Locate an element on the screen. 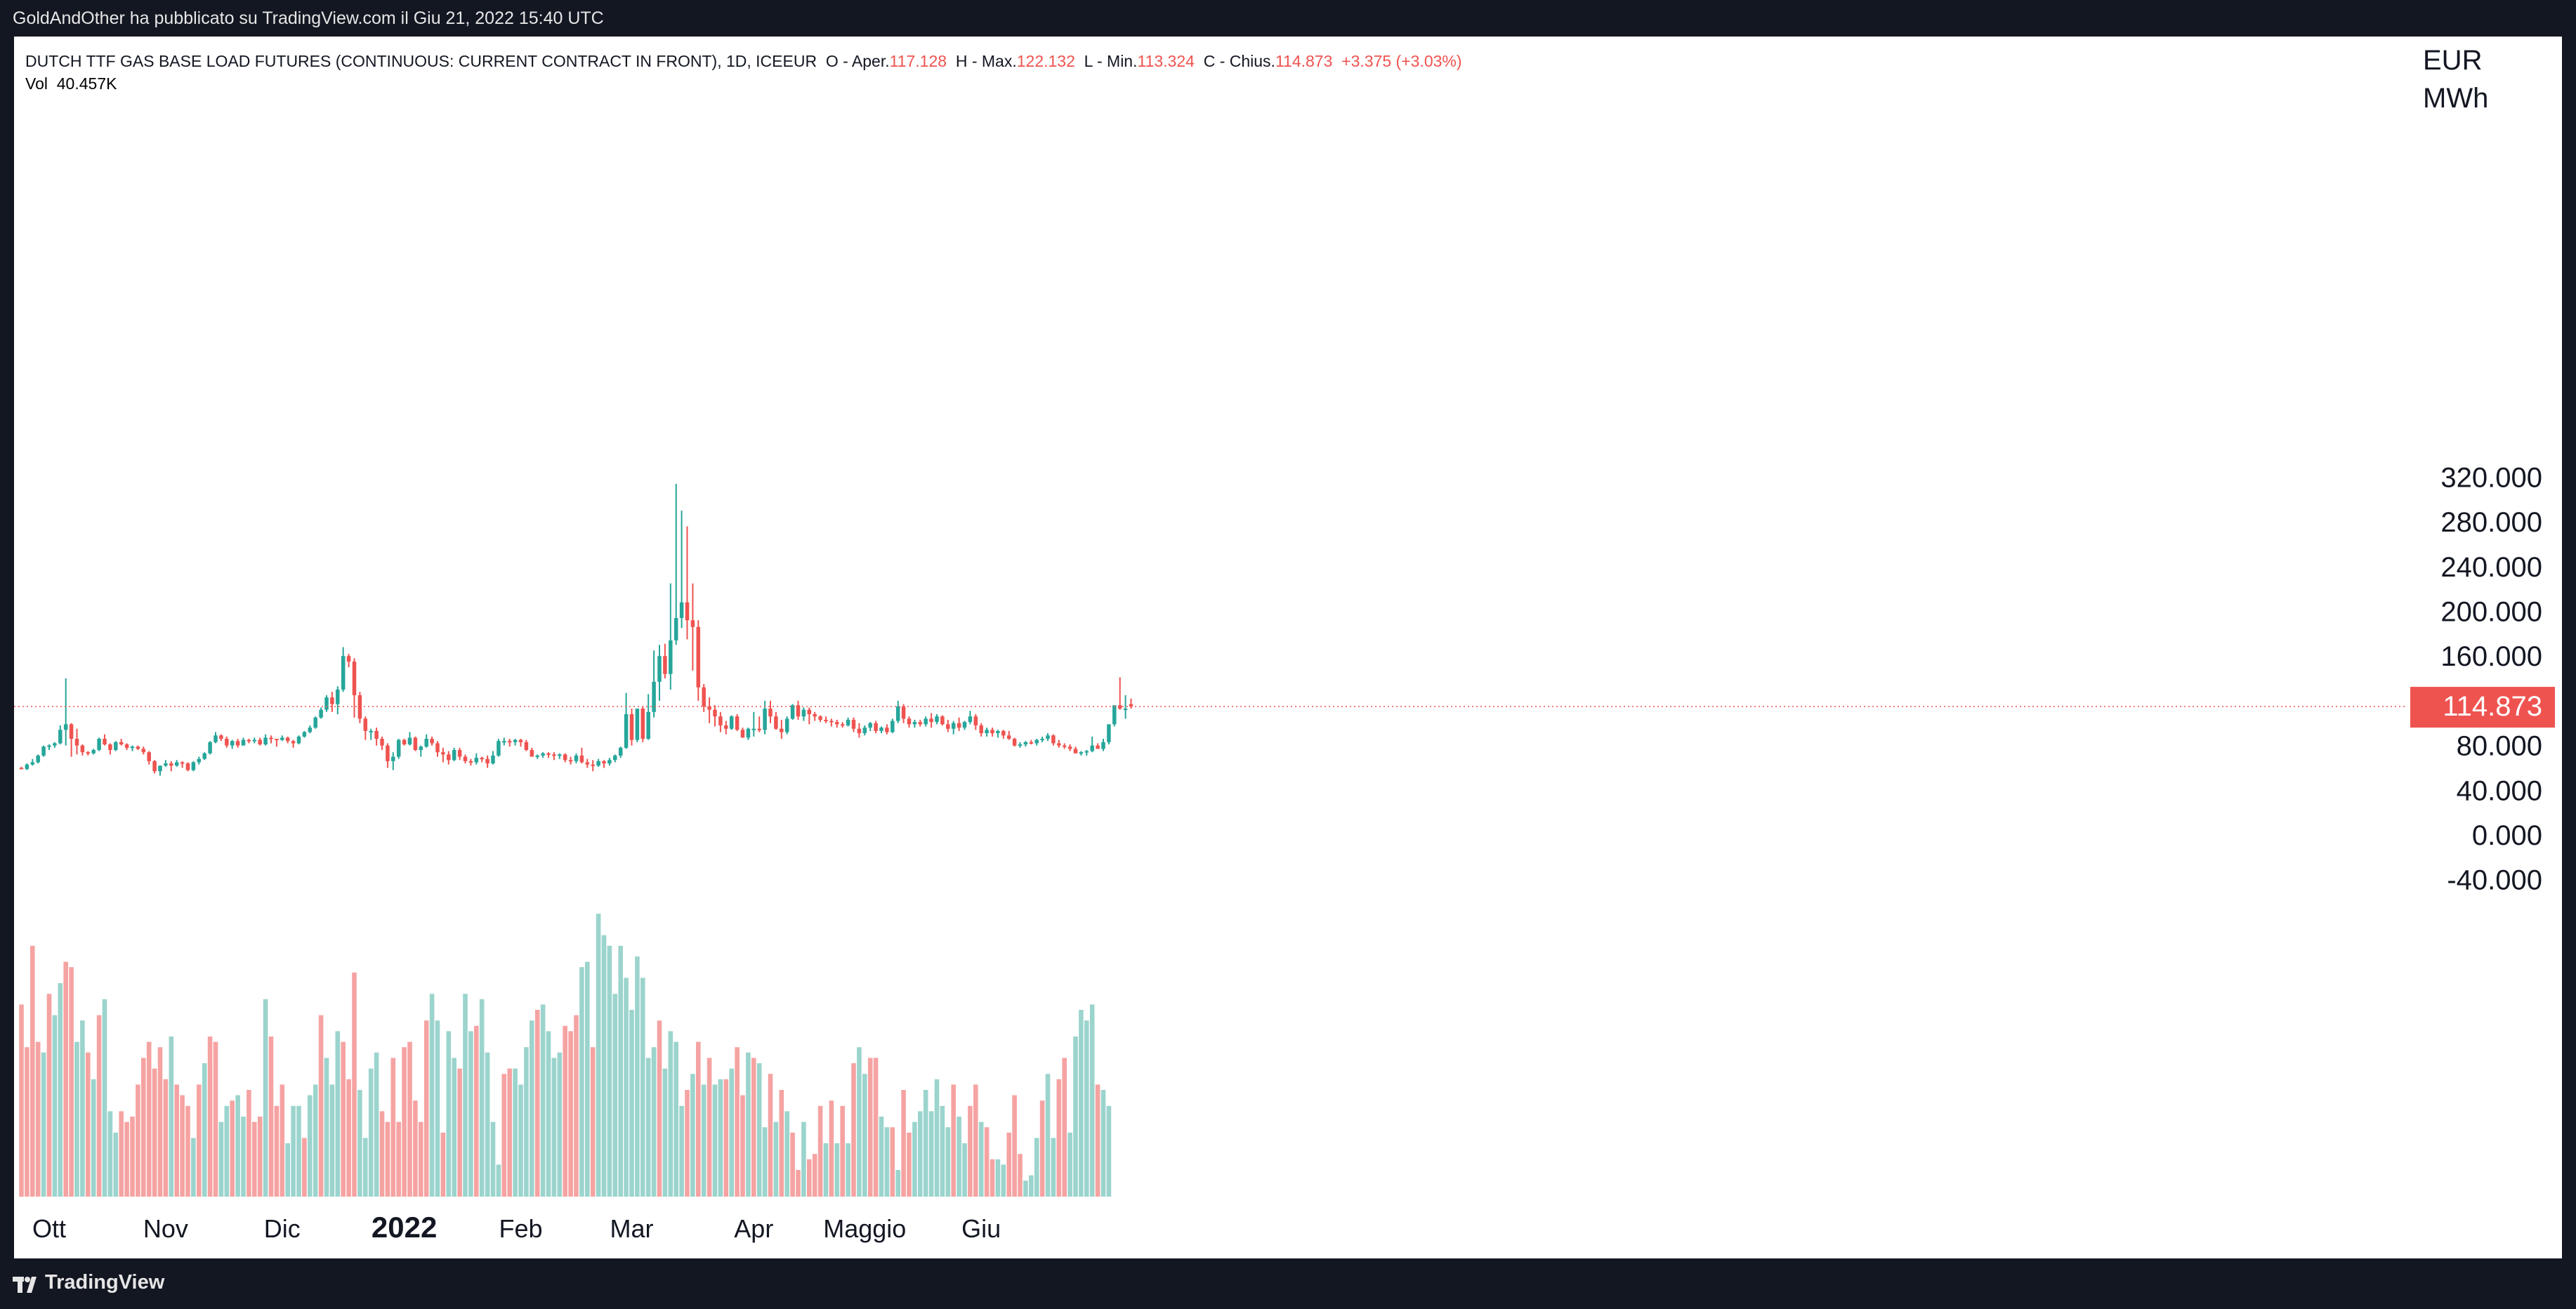  y-tick-label: -40.000 is located at coordinates (2494, 881).